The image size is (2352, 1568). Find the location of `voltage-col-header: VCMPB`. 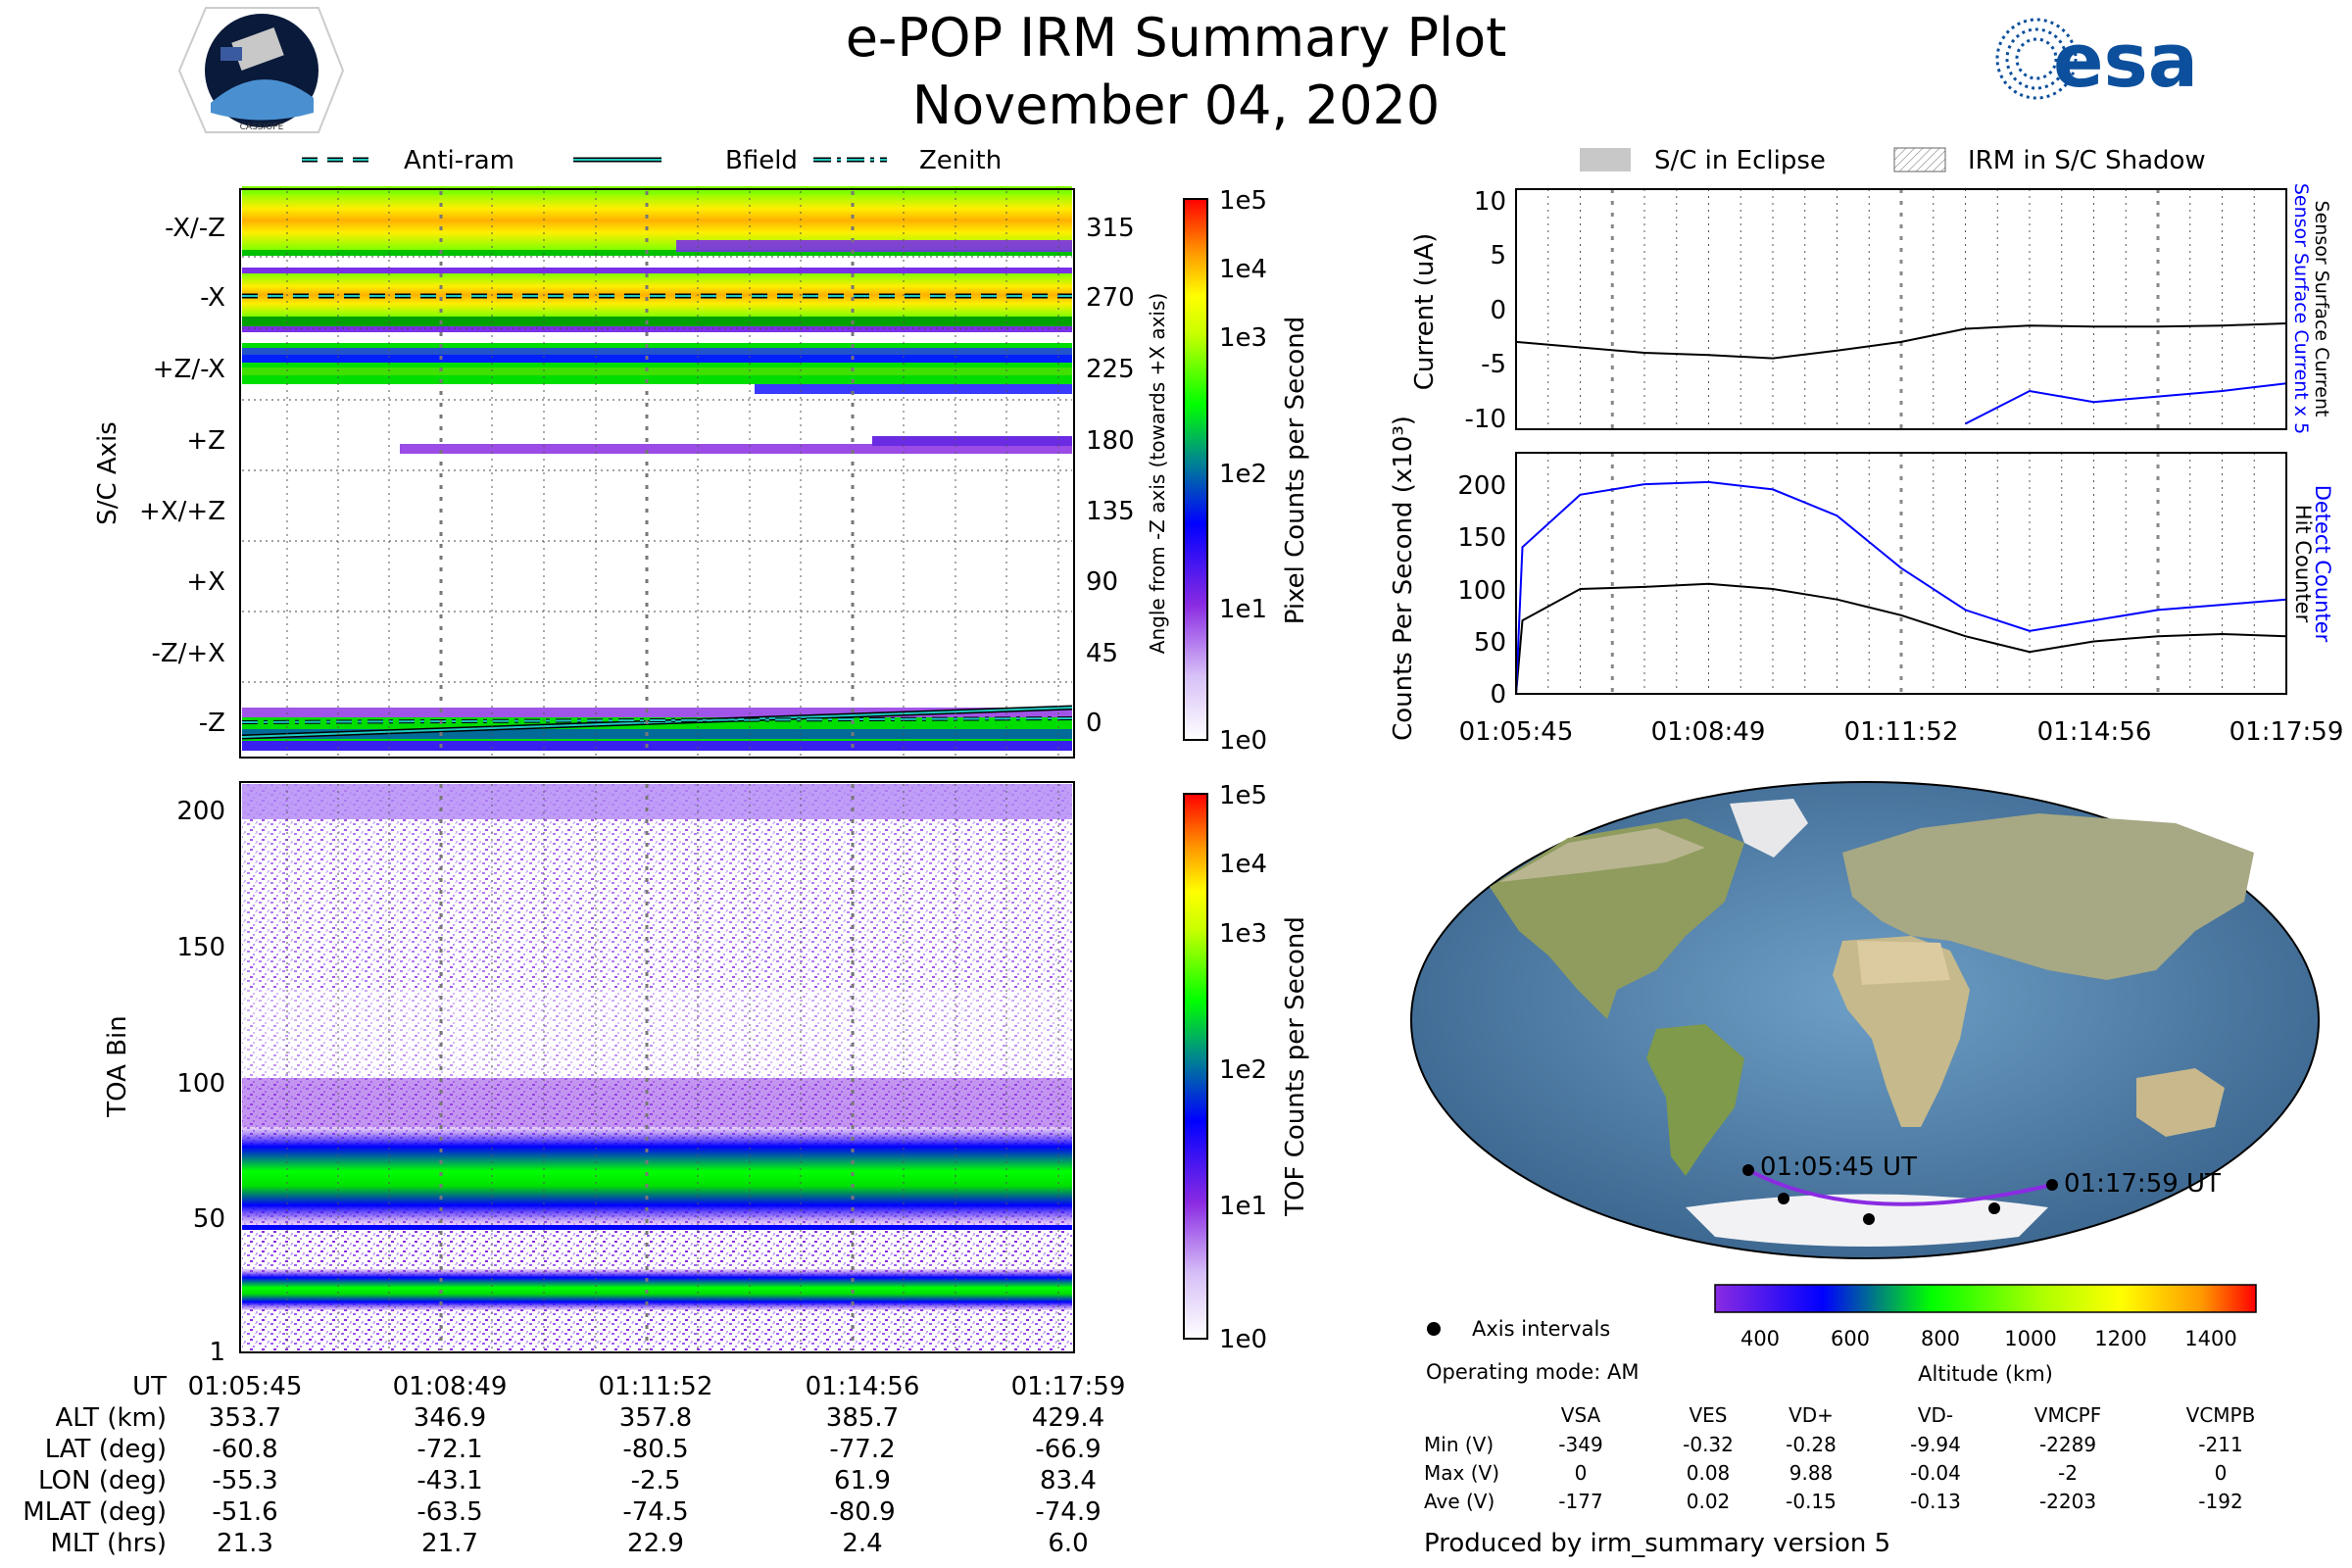

voltage-col-header: VCMPB is located at coordinates (2221, 1415).